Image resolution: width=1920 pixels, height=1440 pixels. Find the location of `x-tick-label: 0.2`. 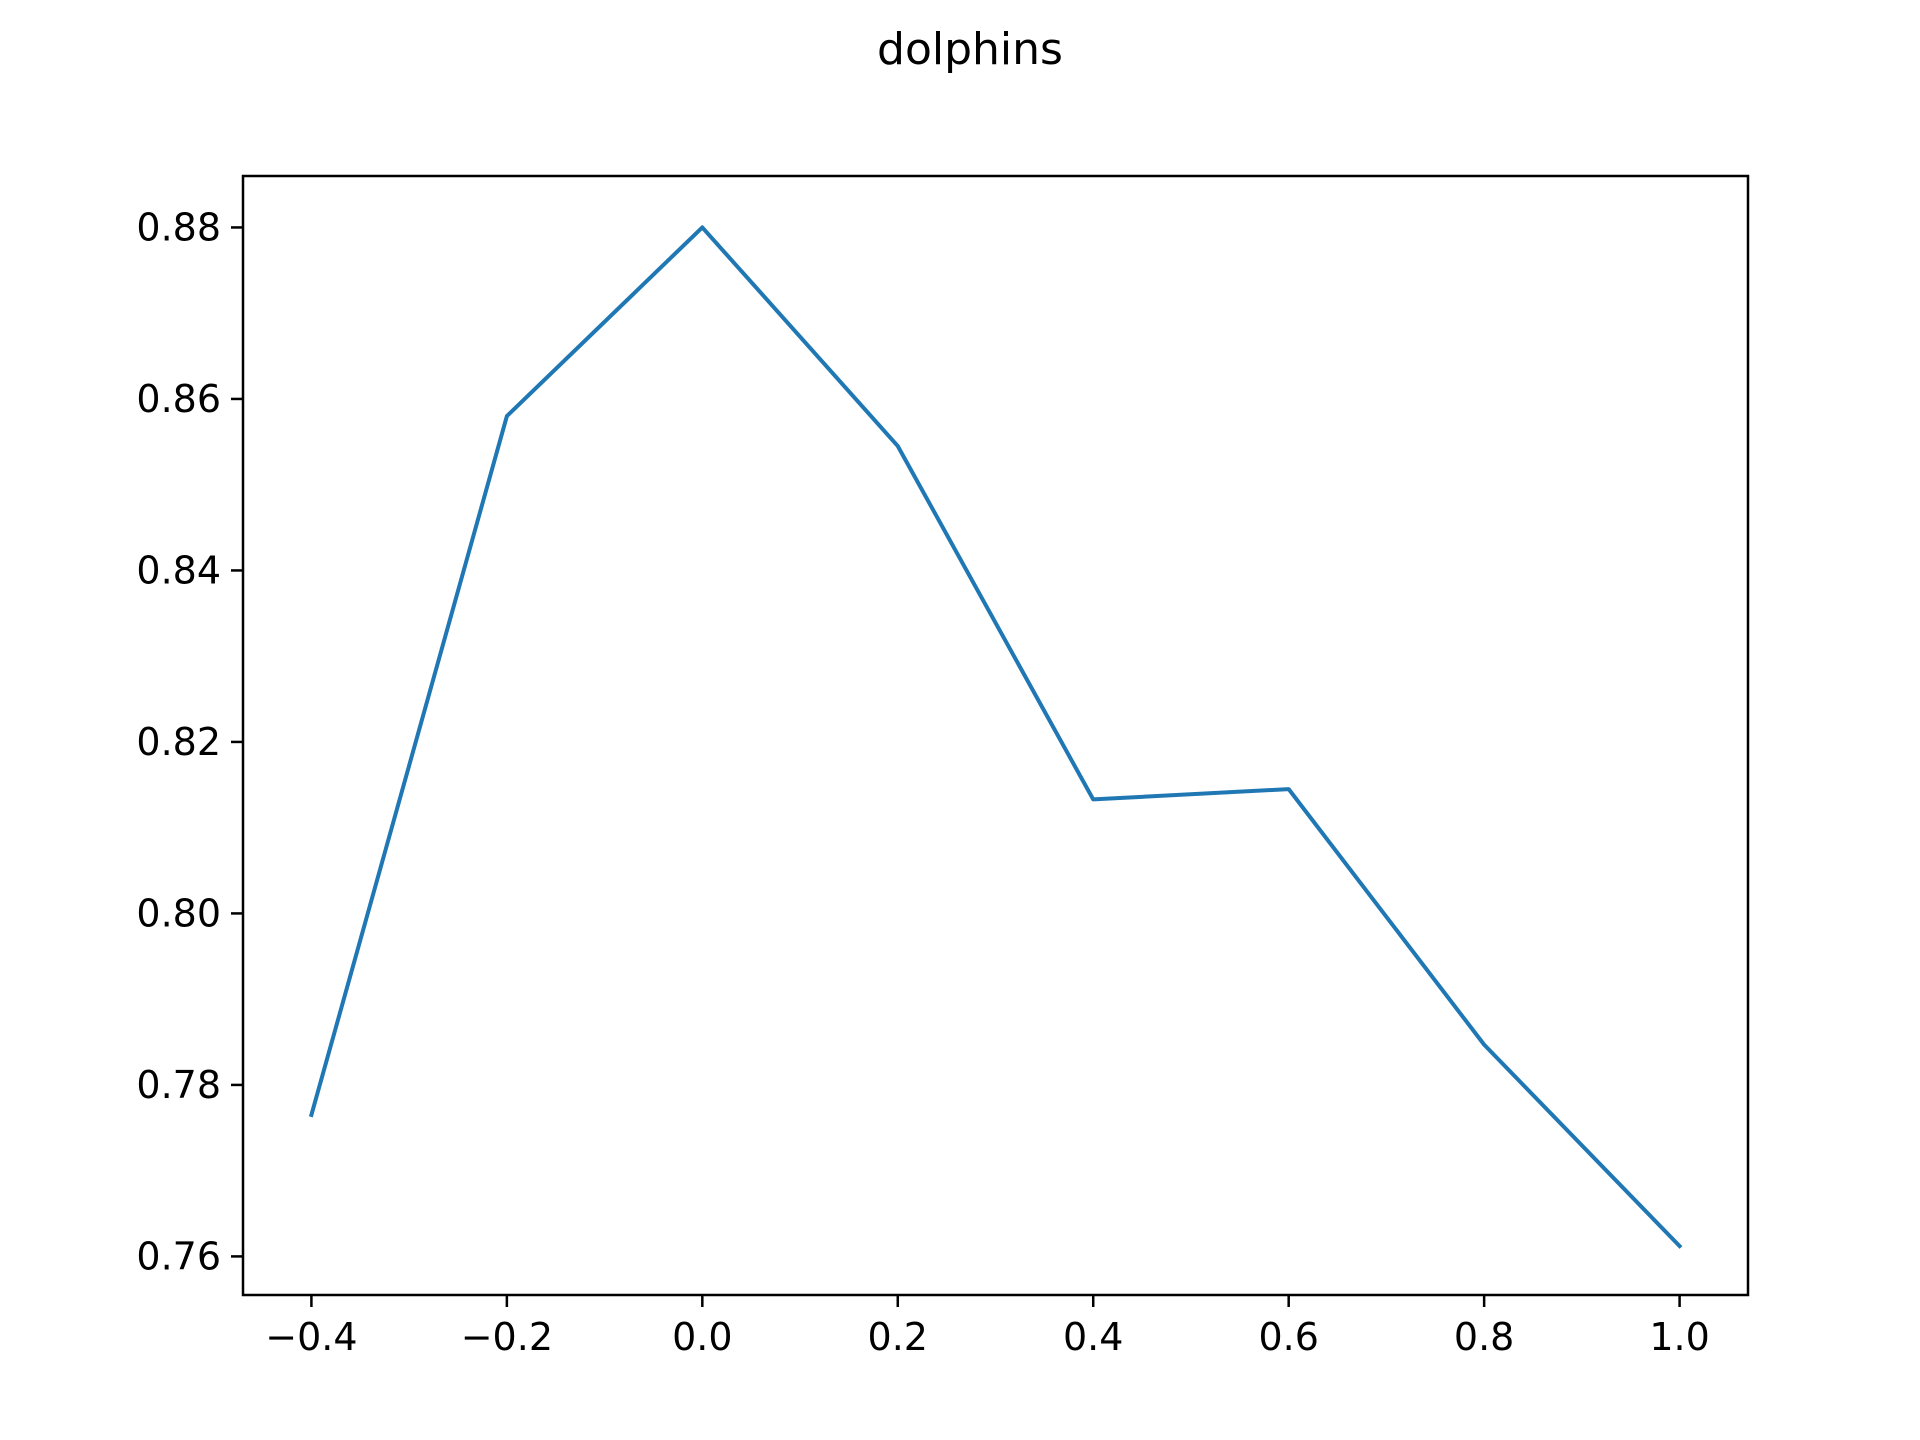

x-tick-label: 0.2 is located at coordinates (898, 1337).